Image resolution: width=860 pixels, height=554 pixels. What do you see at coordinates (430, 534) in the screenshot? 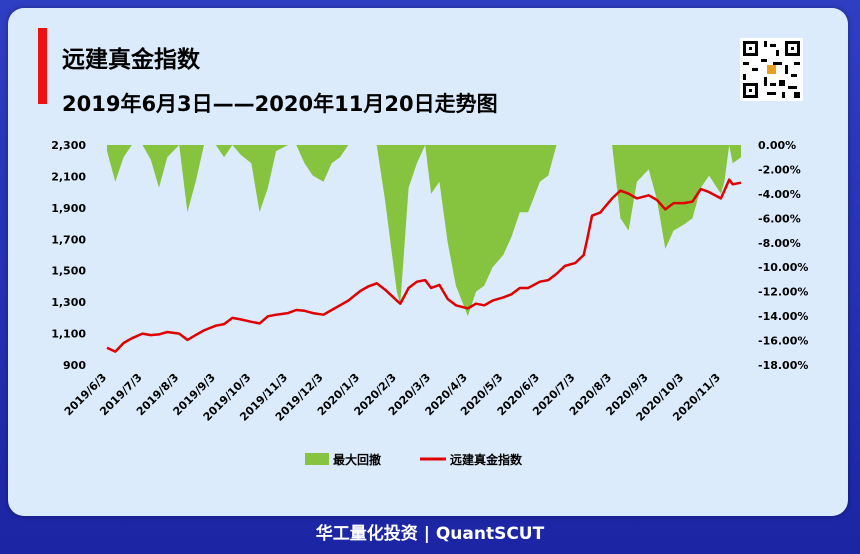
I see `footer-brand: 华工量化投资 | QuantSCUT` at bounding box center [430, 534].